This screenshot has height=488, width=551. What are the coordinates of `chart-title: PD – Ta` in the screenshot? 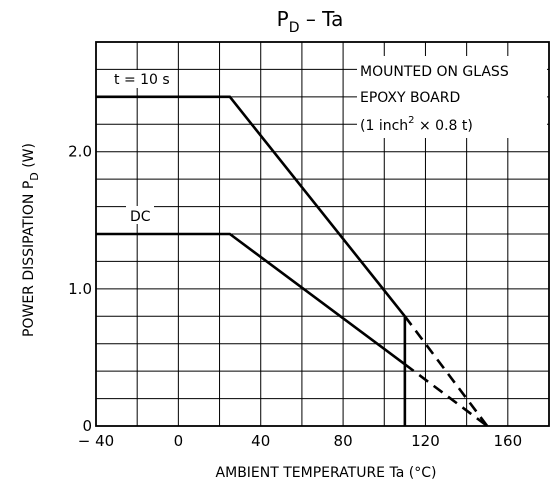 It's located at (310, 21).